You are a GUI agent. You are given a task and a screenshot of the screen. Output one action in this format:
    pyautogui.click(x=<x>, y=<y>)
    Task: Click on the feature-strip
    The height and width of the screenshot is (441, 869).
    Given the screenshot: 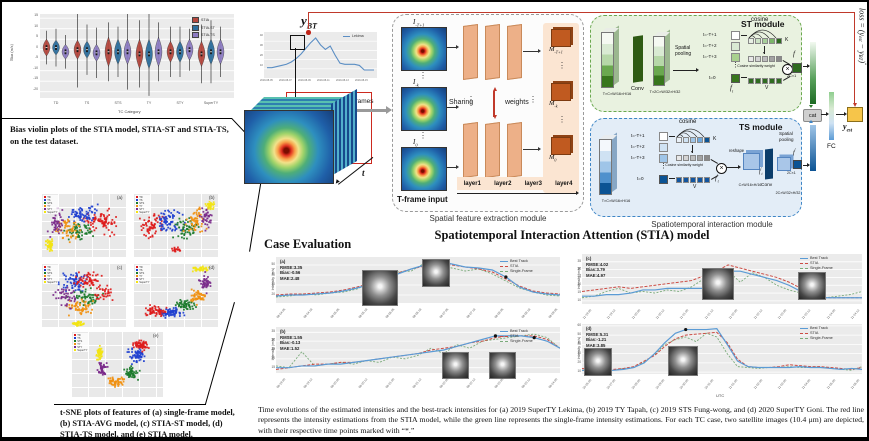 What is the action you would take?
    pyautogui.click(x=561, y=108)
    